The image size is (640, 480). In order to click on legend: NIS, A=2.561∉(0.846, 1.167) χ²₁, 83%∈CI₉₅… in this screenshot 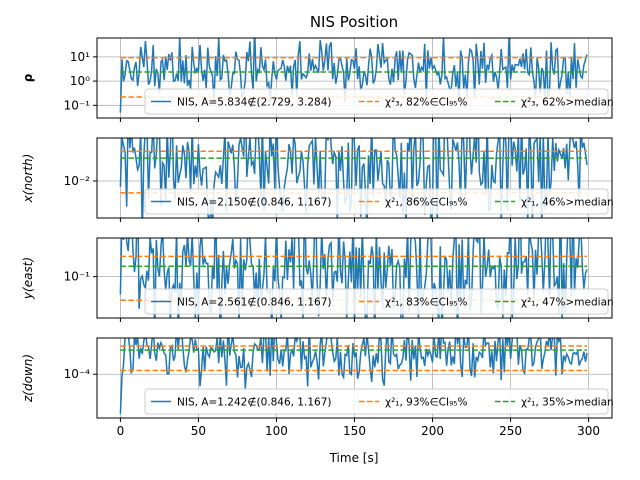, I will do `click(379, 301)`.